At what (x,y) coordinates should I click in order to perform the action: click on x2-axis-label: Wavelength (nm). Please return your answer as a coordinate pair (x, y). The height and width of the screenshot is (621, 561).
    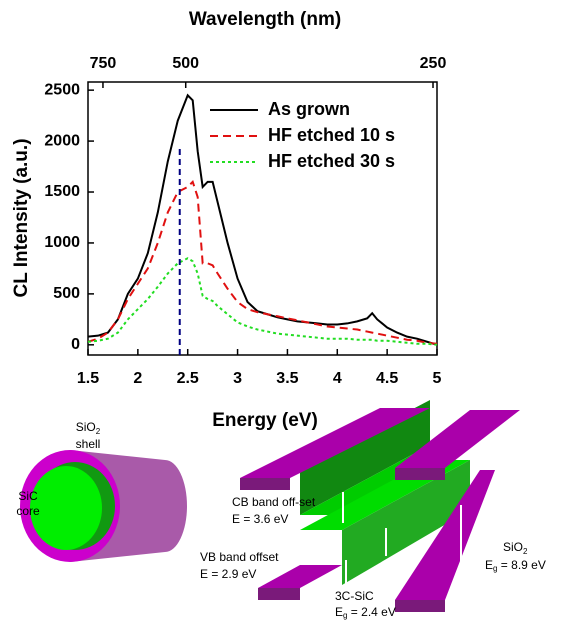
    Looking at the image, I should click on (265, 19).